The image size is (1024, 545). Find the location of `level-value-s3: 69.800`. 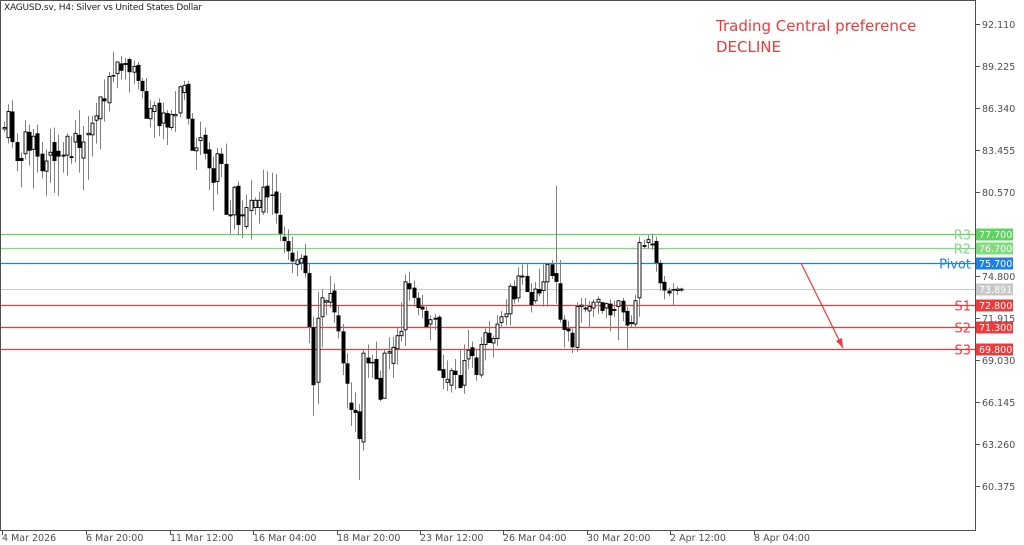

level-value-s3: 69.800 is located at coordinates (995, 350).